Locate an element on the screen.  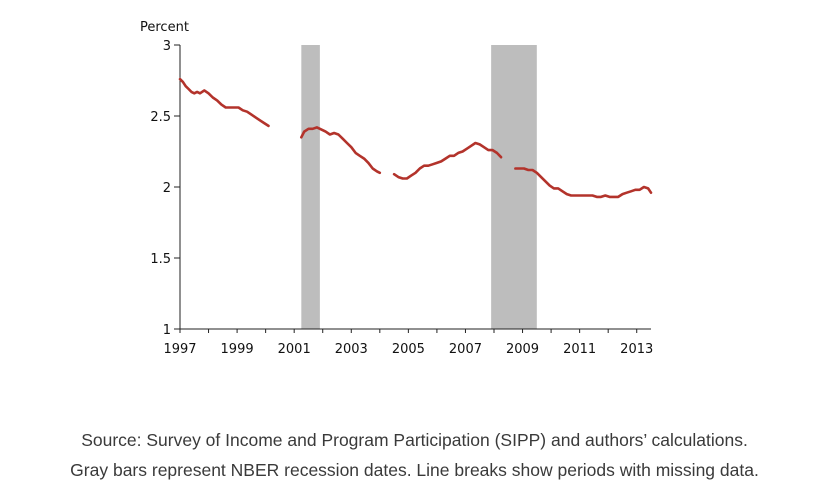
y-tick-label: 1 is located at coordinates (167, 330).